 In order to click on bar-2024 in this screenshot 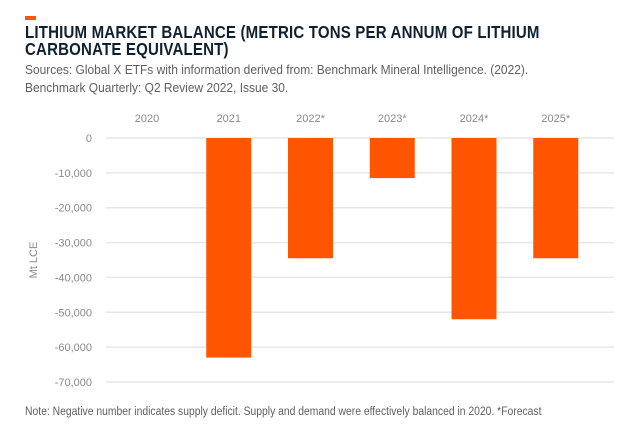, I will do `click(474, 229)`.